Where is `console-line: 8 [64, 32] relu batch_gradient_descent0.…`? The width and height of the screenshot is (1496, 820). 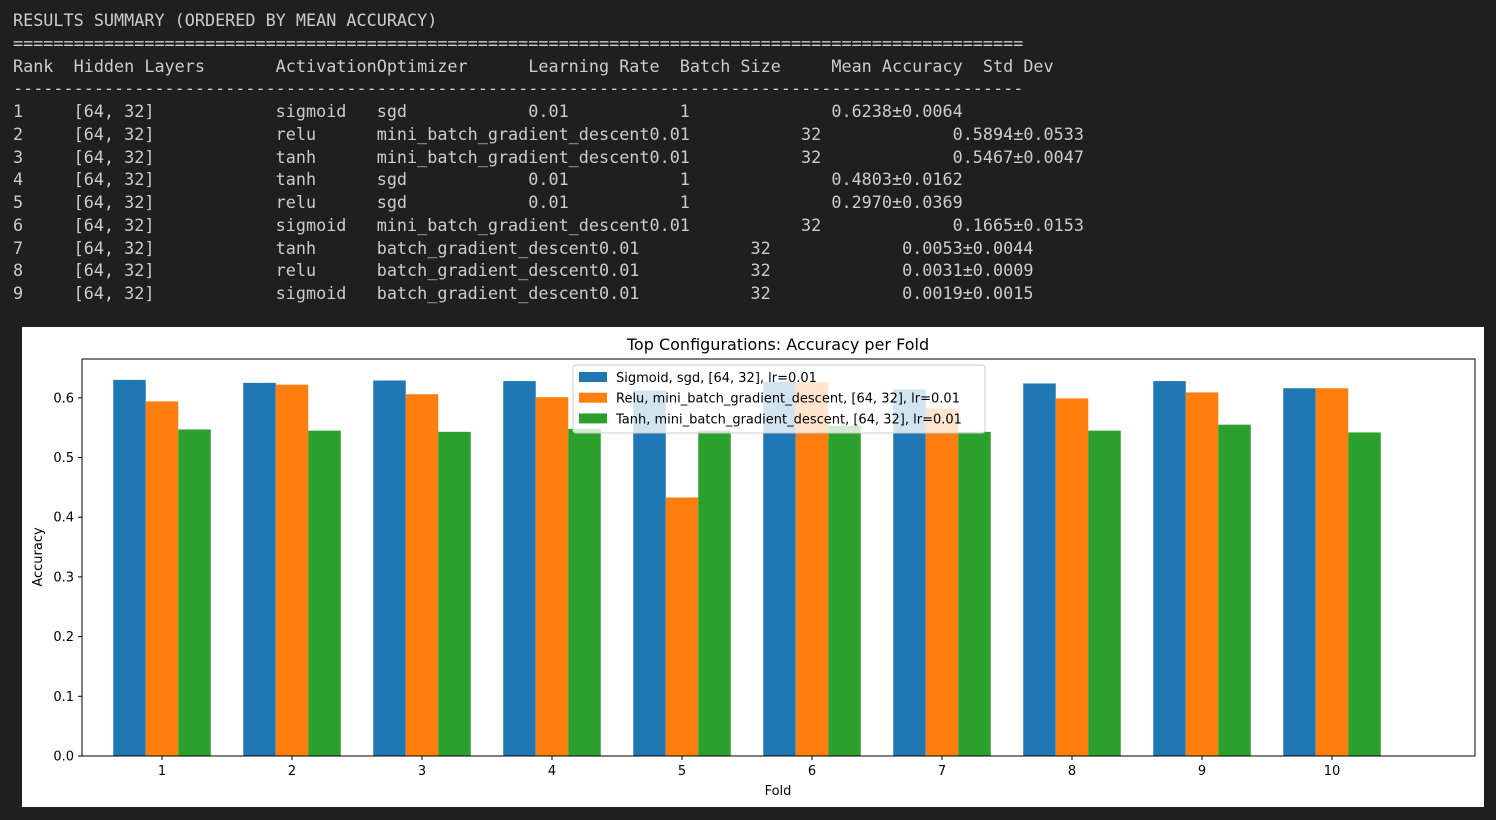 console-line: 8 [64, 32] relu batch_gradient_descent0.… is located at coordinates (523, 270).